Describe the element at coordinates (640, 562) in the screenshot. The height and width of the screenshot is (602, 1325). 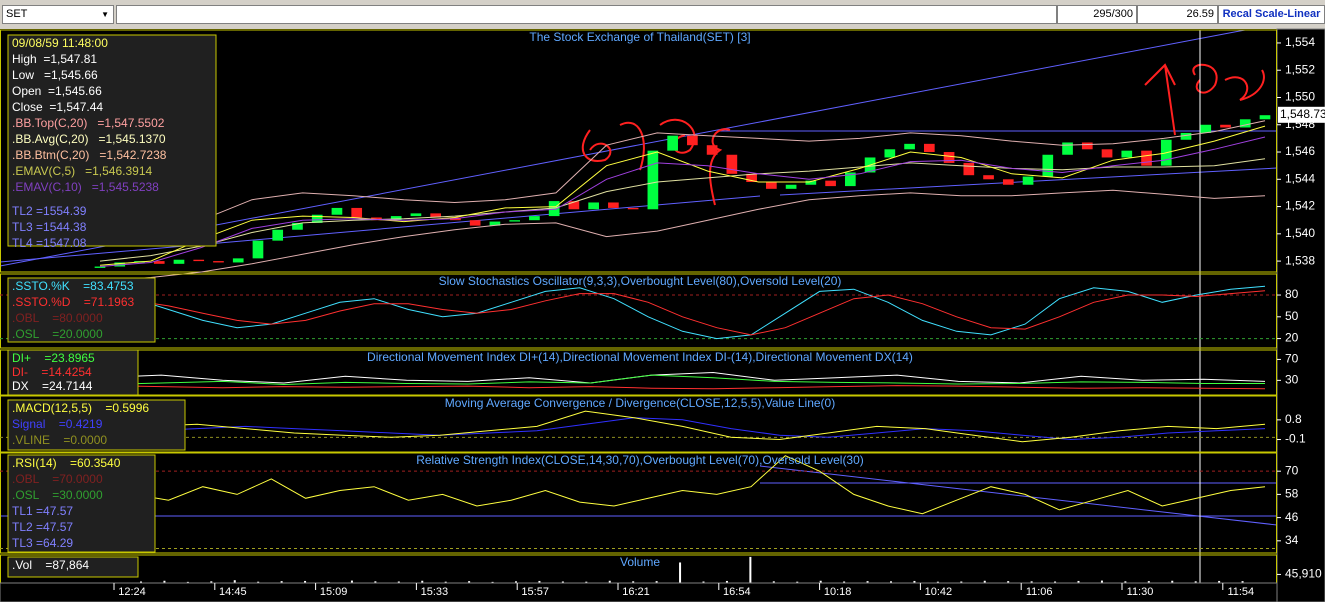
I see `panel-title: Volume` at that location.